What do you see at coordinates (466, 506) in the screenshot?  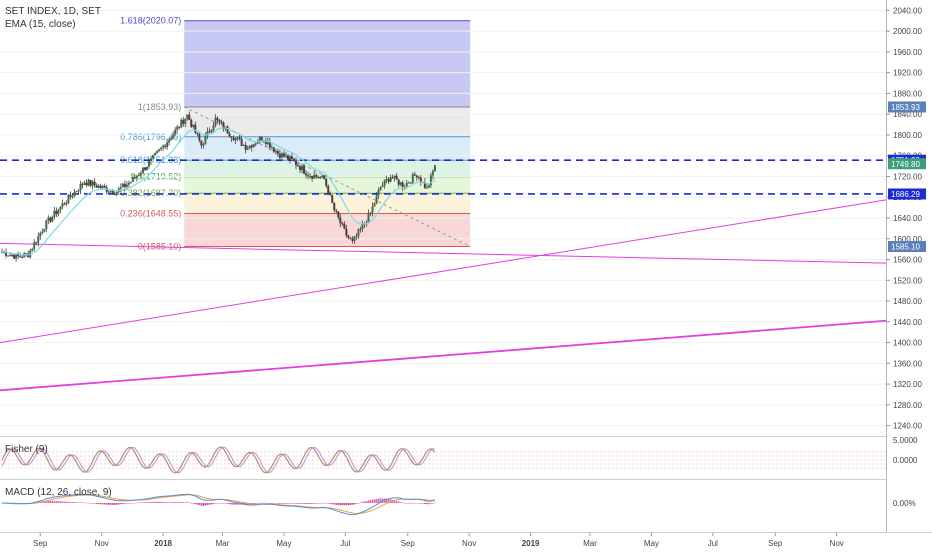 I see `macd-panel` at bounding box center [466, 506].